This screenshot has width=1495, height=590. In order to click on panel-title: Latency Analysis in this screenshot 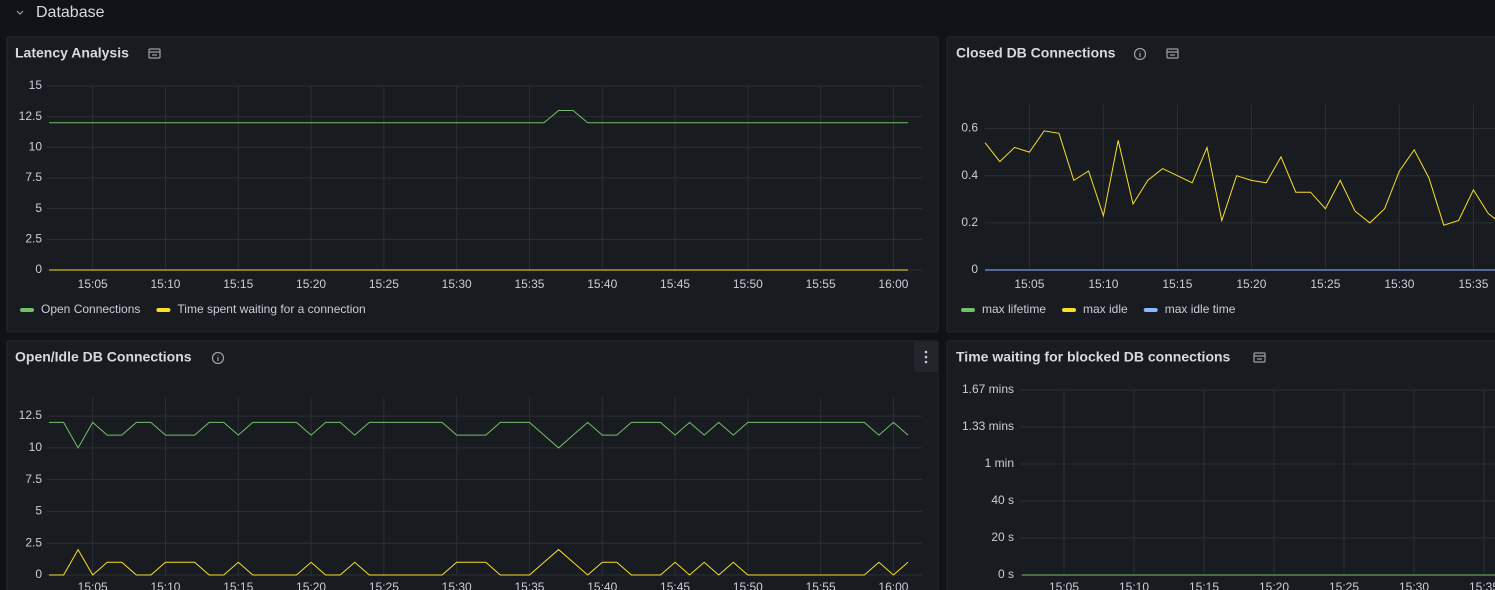, I will do `click(72, 53)`.